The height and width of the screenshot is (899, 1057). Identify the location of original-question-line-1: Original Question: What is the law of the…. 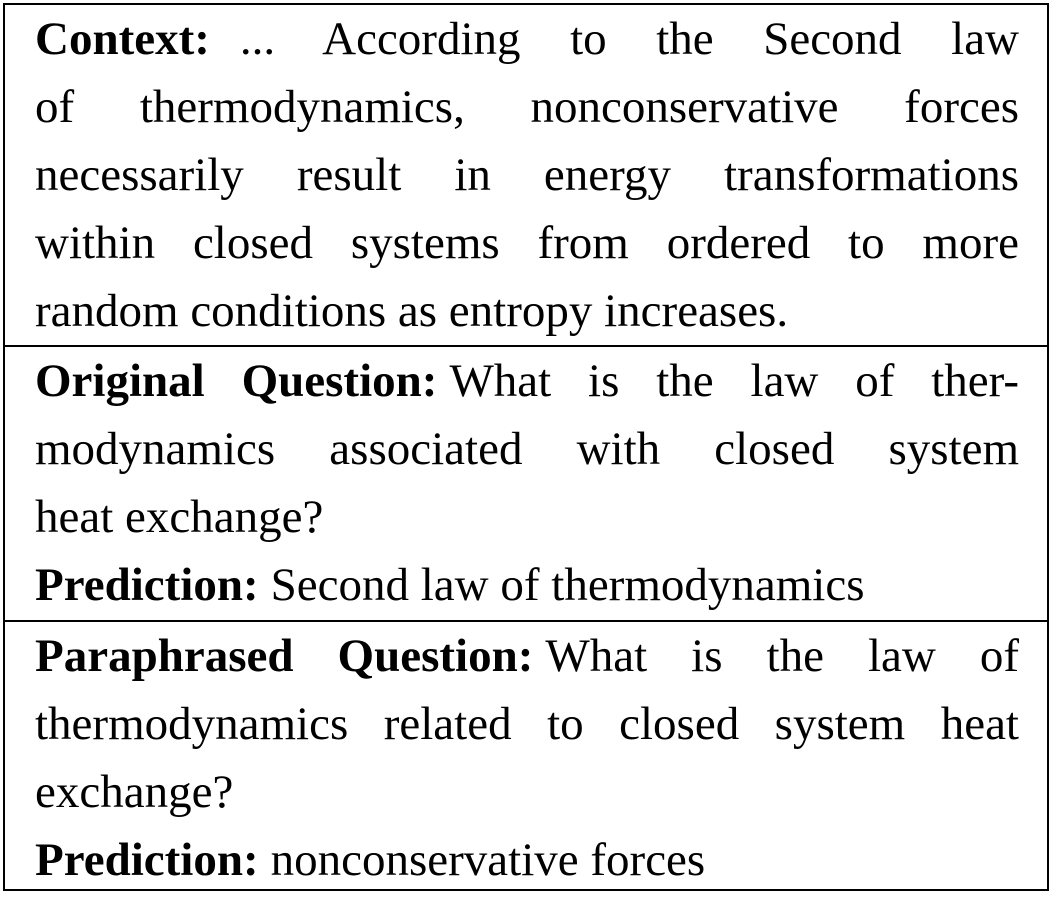
(527, 381).